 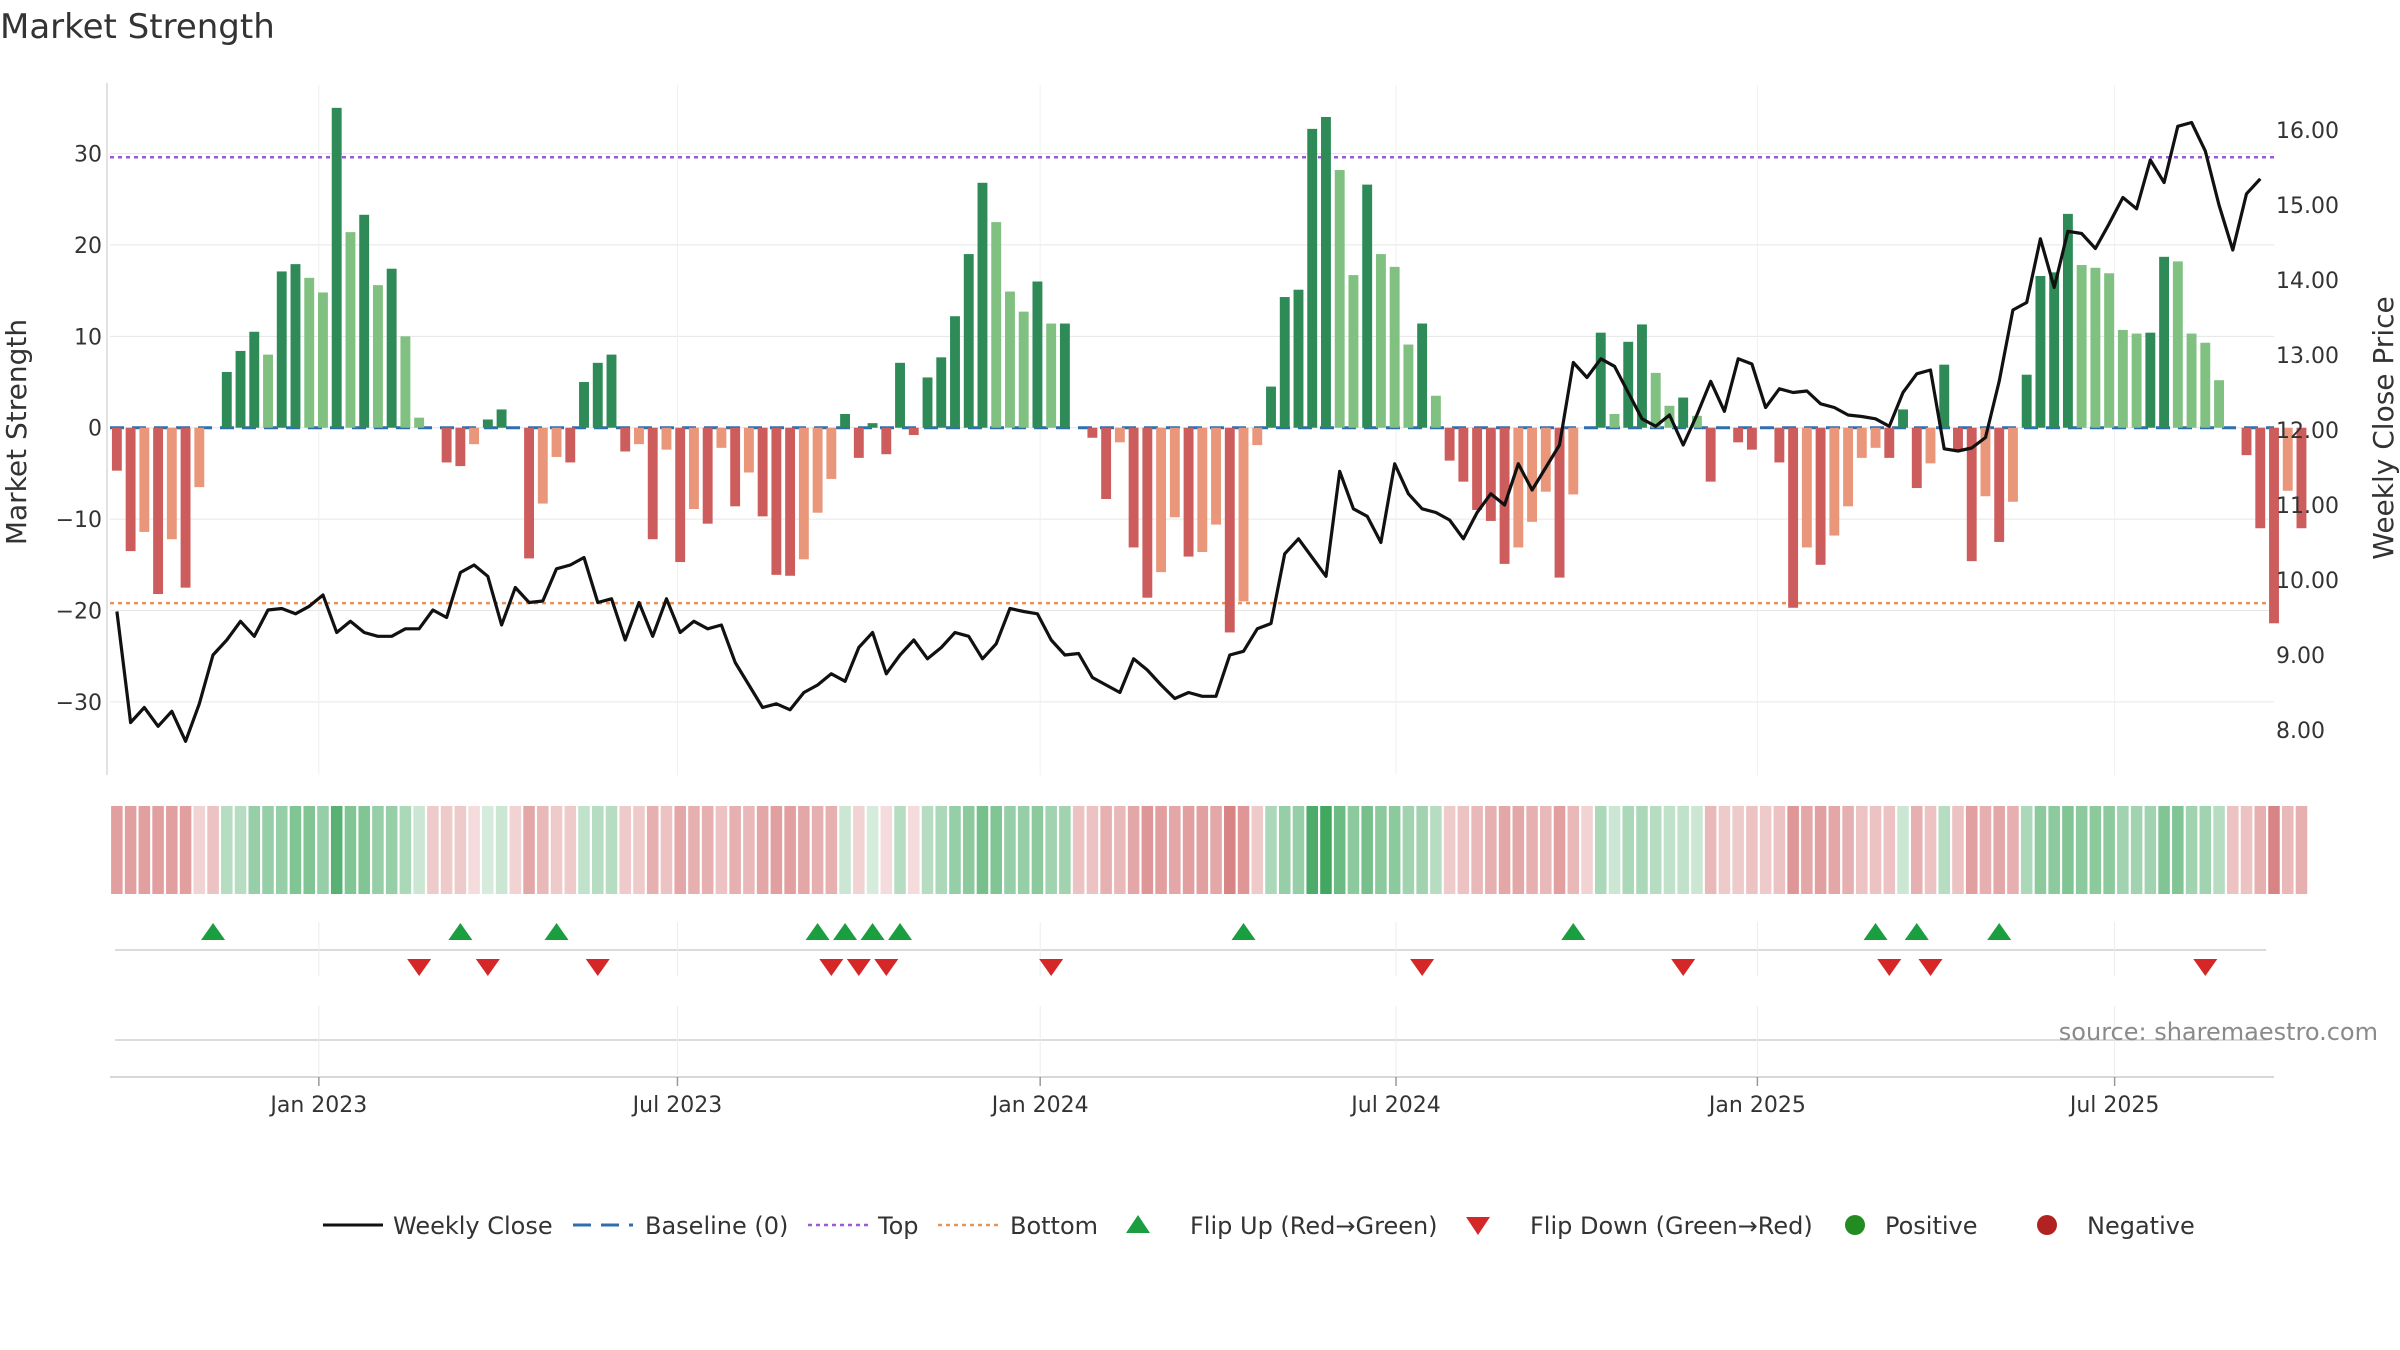 What do you see at coordinates (88, 246) in the screenshot?
I see `y-tick-label-left: 20` at bounding box center [88, 246].